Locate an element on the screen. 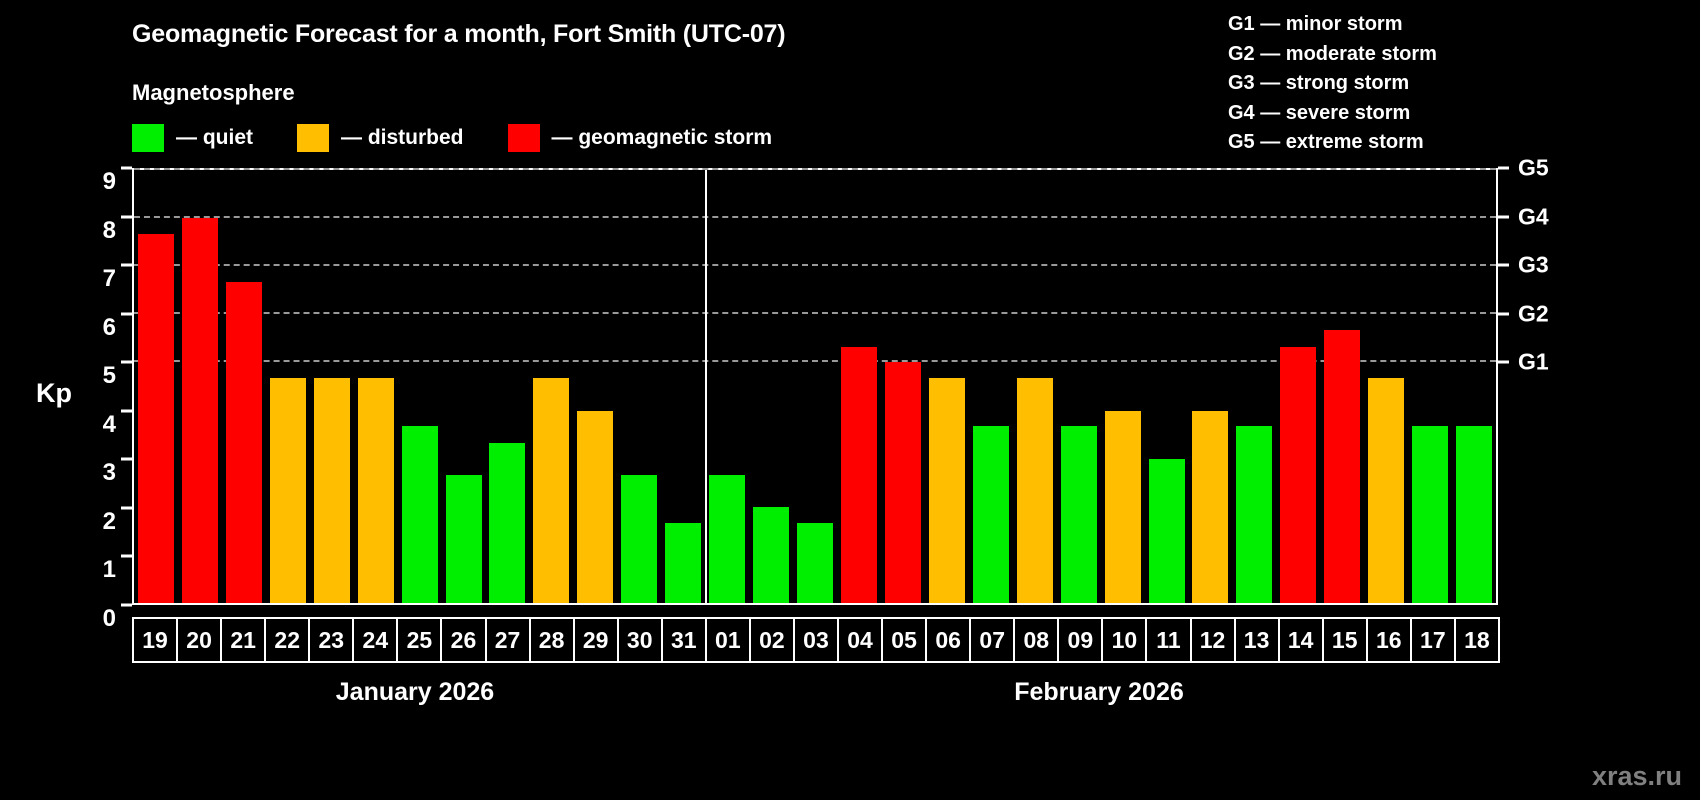 The image size is (1700, 800). color-legend: — quiet — disturbed — geomagnetic storm is located at coordinates (474, 138).